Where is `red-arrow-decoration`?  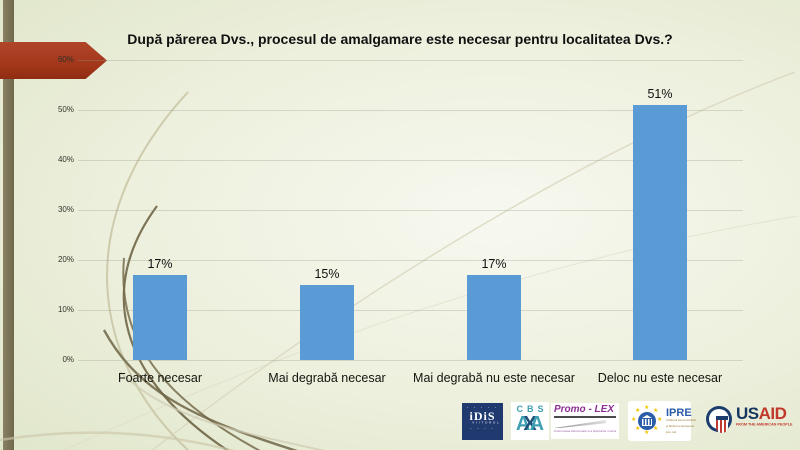 red-arrow-decoration is located at coordinates (53, 60).